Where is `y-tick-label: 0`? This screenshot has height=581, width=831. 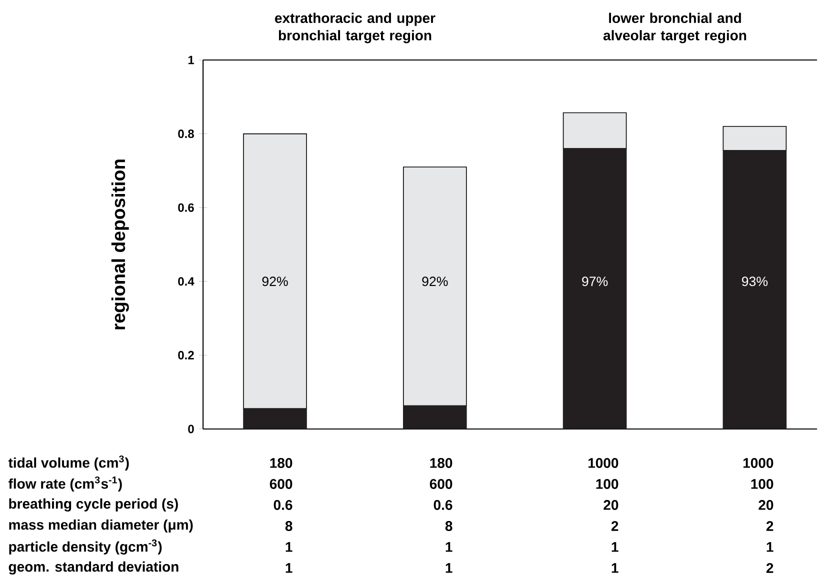 y-tick-label: 0 is located at coordinates (191, 429).